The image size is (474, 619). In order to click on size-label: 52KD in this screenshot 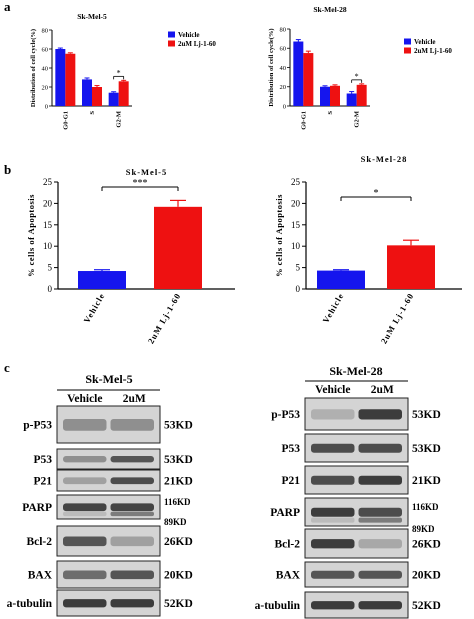, I will do `click(426, 606)`.